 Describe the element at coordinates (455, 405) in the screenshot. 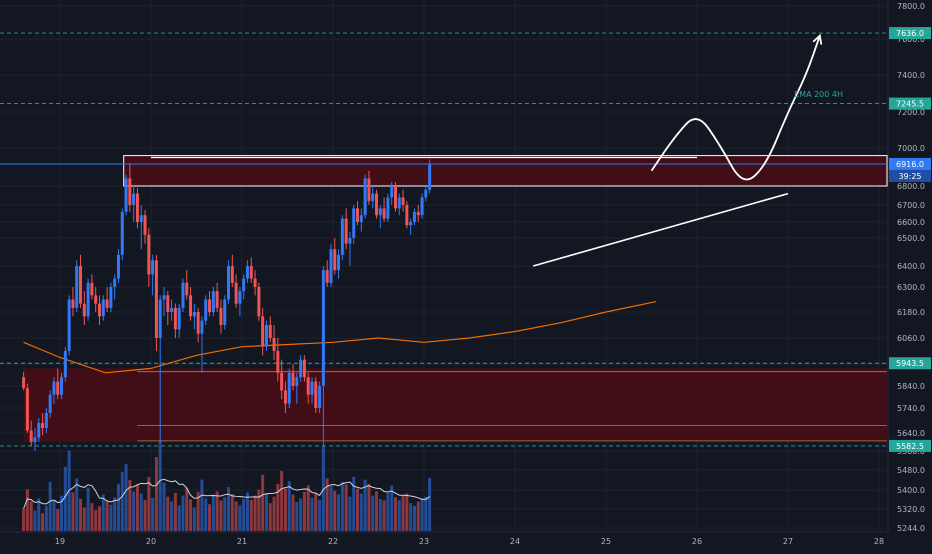

I see `support-zone` at that location.